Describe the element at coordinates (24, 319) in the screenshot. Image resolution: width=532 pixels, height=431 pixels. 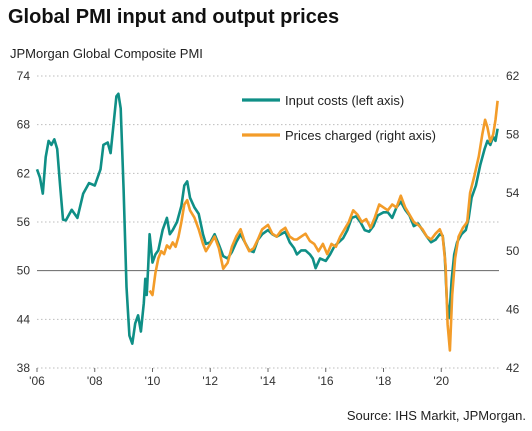
I see `left-tick-label: 44` at that location.